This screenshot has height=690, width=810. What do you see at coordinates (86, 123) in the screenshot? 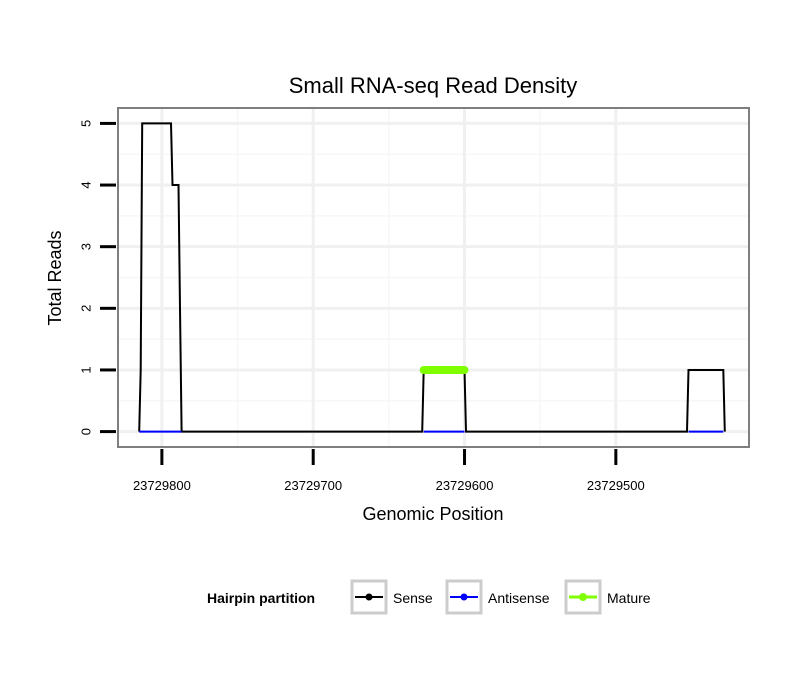
I see `y-tick-label: 5` at bounding box center [86, 123].